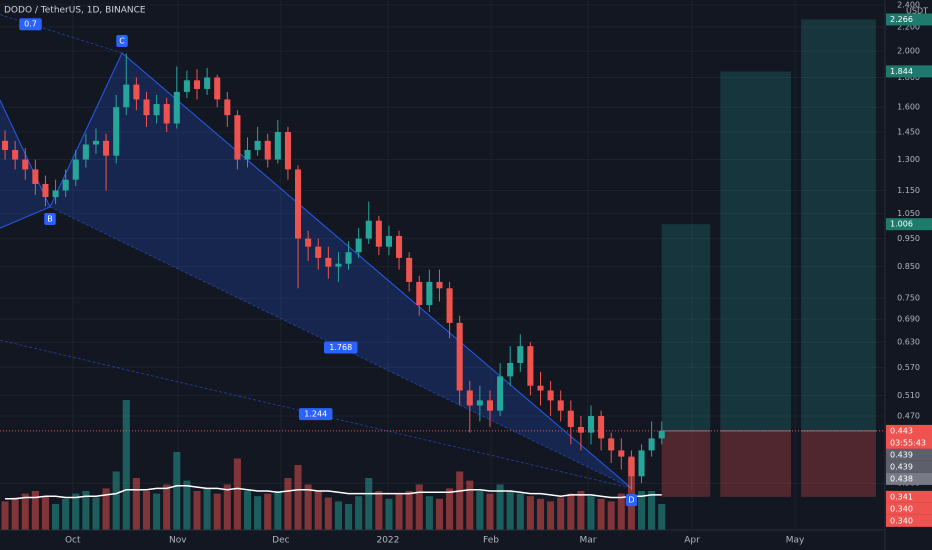 The width and height of the screenshot is (932, 550). What do you see at coordinates (333, 492) in the screenshot?
I see `volume-ma-line` at bounding box center [333, 492].